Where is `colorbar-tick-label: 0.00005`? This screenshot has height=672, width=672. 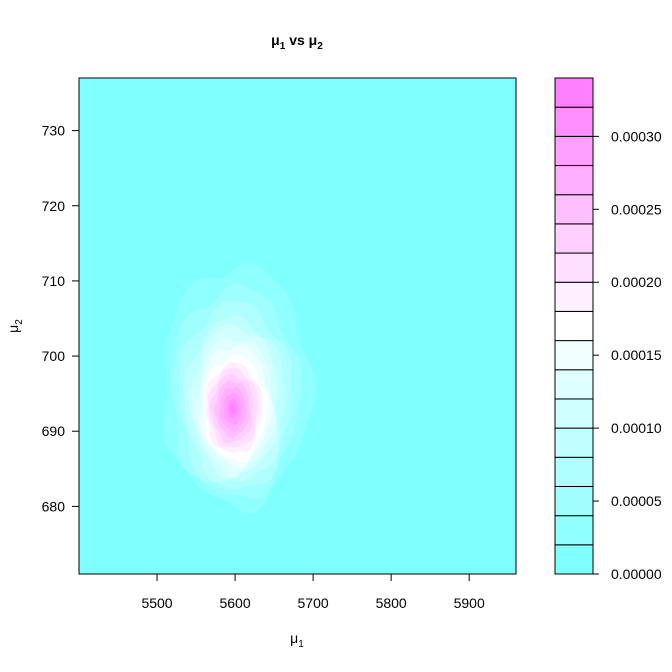
colorbar-tick-label: 0.00005 is located at coordinates (636, 501).